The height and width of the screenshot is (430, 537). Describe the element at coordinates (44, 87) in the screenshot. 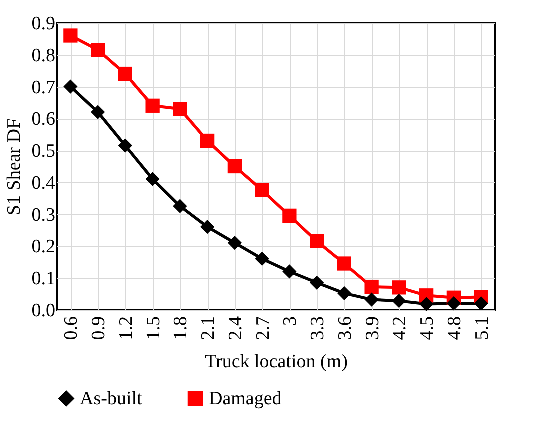

I see `y-tick-label: 0.7` at that location.